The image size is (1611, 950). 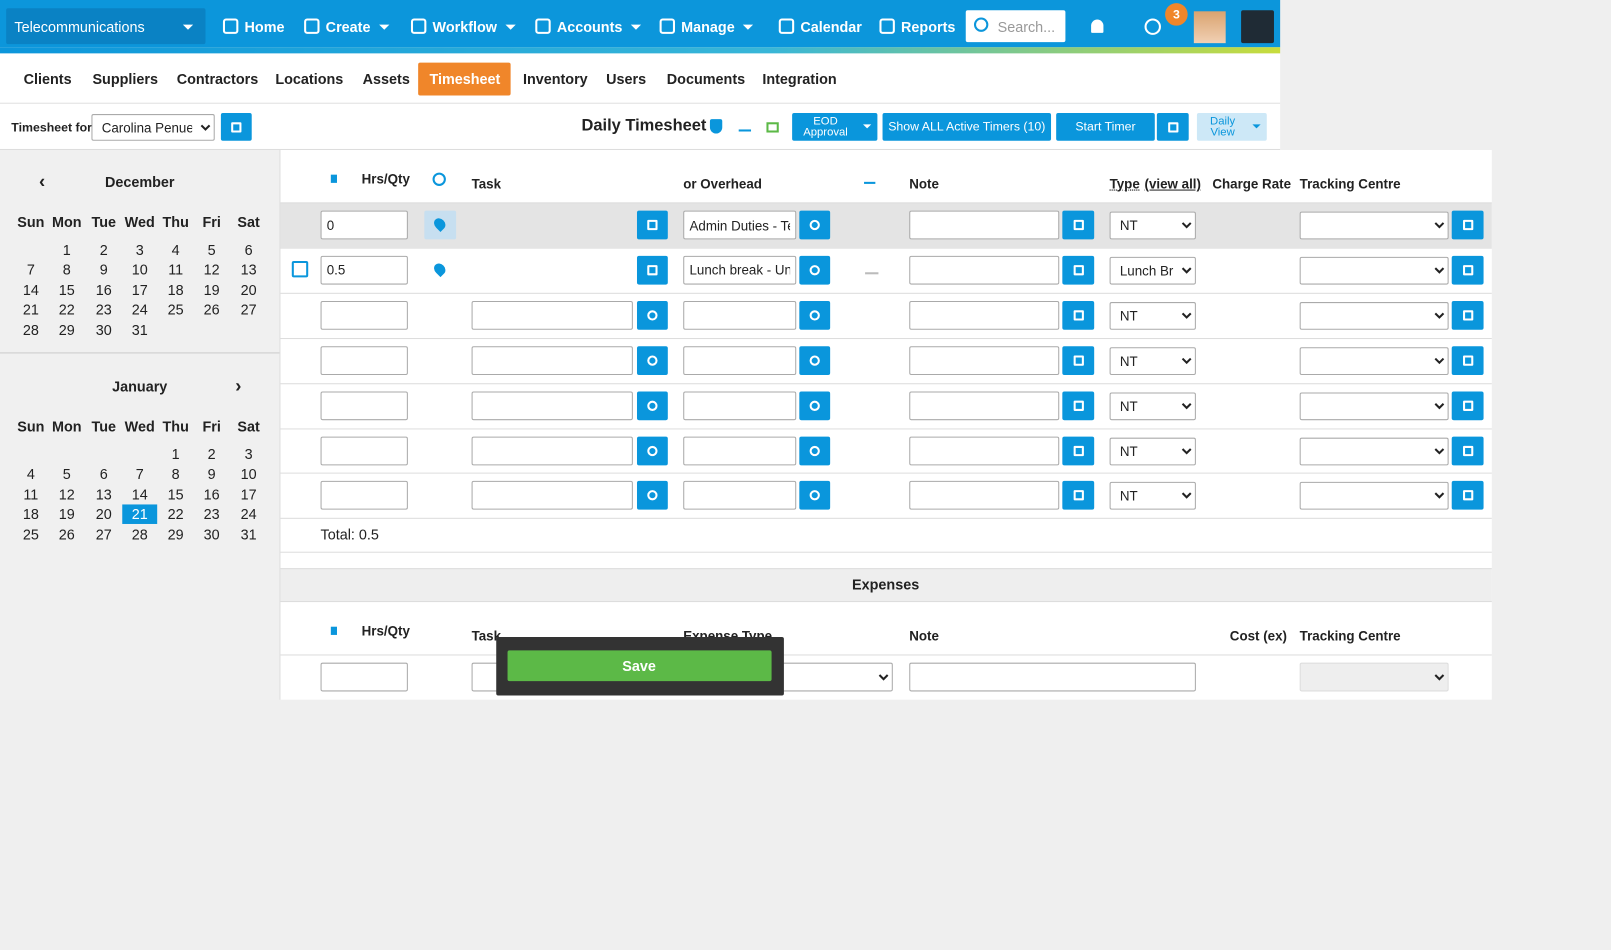 What do you see at coordinates (248, 269) in the screenshot?
I see `day: 13` at bounding box center [248, 269].